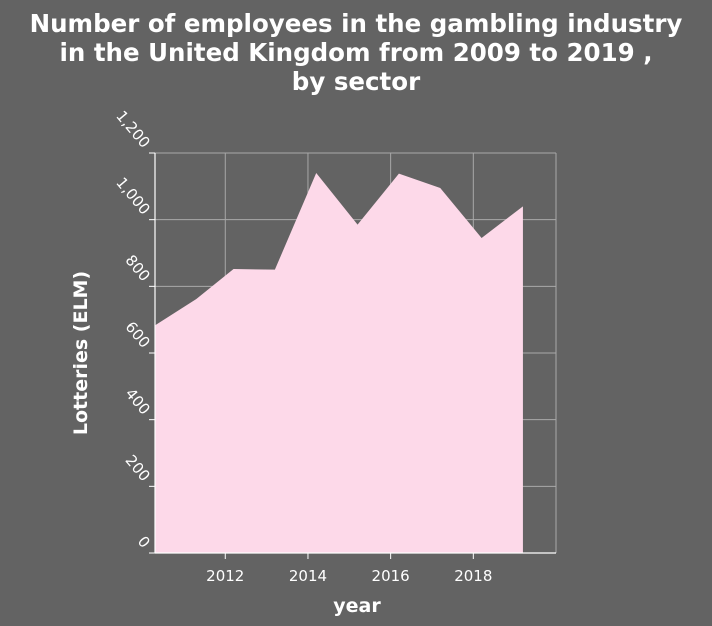 The height and width of the screenshot is (626, 712). I want to click on y-tick-label-1,200: 1,200, so click(132, 129).